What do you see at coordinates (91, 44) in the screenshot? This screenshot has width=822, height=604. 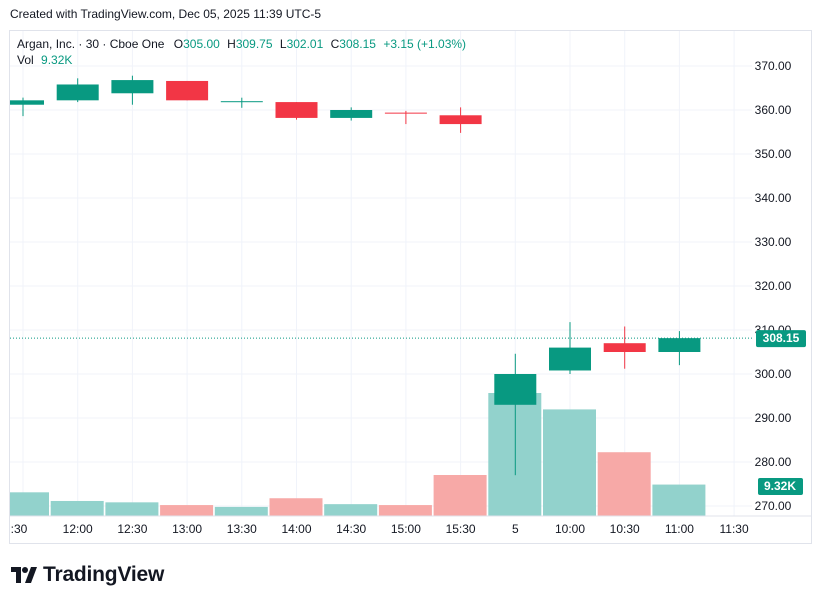 I see `legend-symbol: Argan, Inc. · 30 · Cboe One` at bounding box center [91, 44].